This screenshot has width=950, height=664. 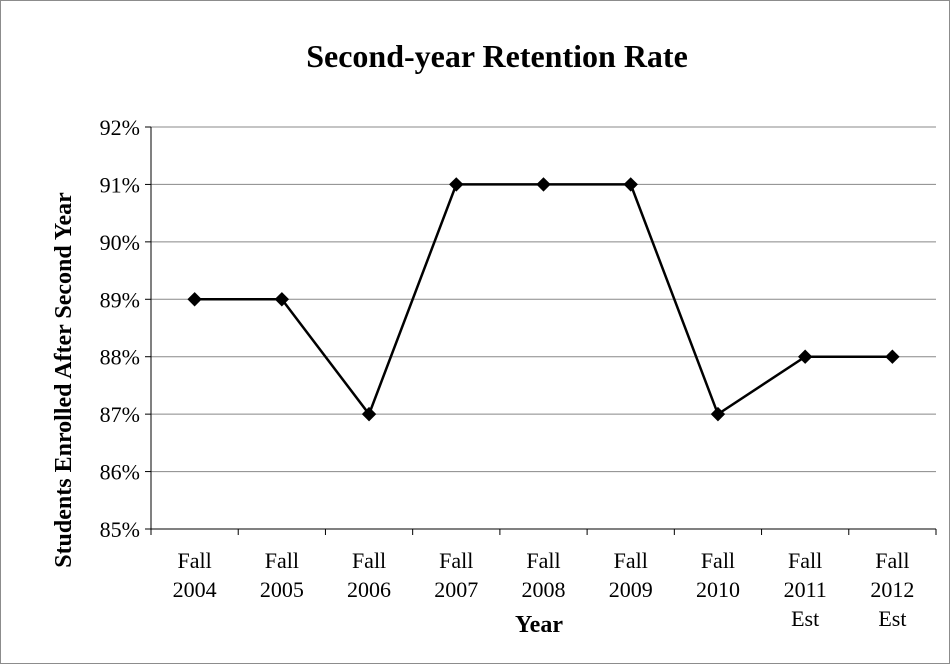 I want to click on y-tick-label: 89%, so click(x=120, y=299).